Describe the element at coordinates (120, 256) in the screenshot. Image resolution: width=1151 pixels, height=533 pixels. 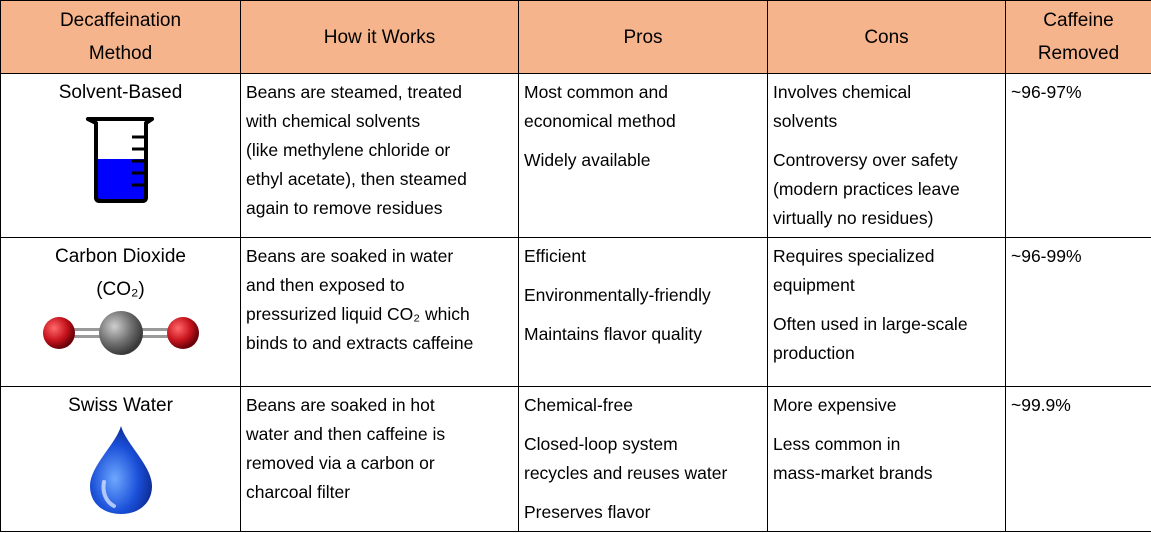
I see `method-name: Carbon Dioxide` at that location.